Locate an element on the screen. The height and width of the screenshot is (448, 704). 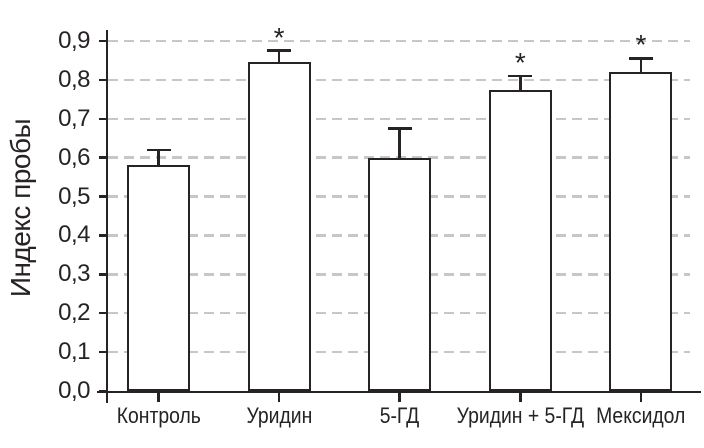
x-tick-label-text: Уридин + 5-ГД is located at coordinates (520, 415).